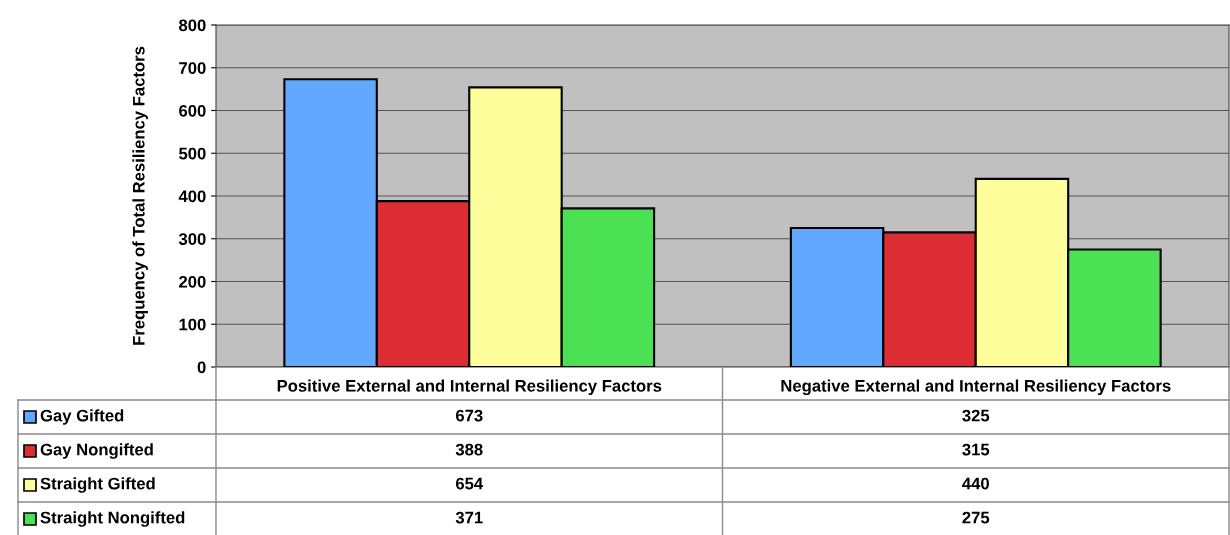 The height and width of the screenshot is (535, 1230). I want to click on data-label: 388, so click(469, 449).